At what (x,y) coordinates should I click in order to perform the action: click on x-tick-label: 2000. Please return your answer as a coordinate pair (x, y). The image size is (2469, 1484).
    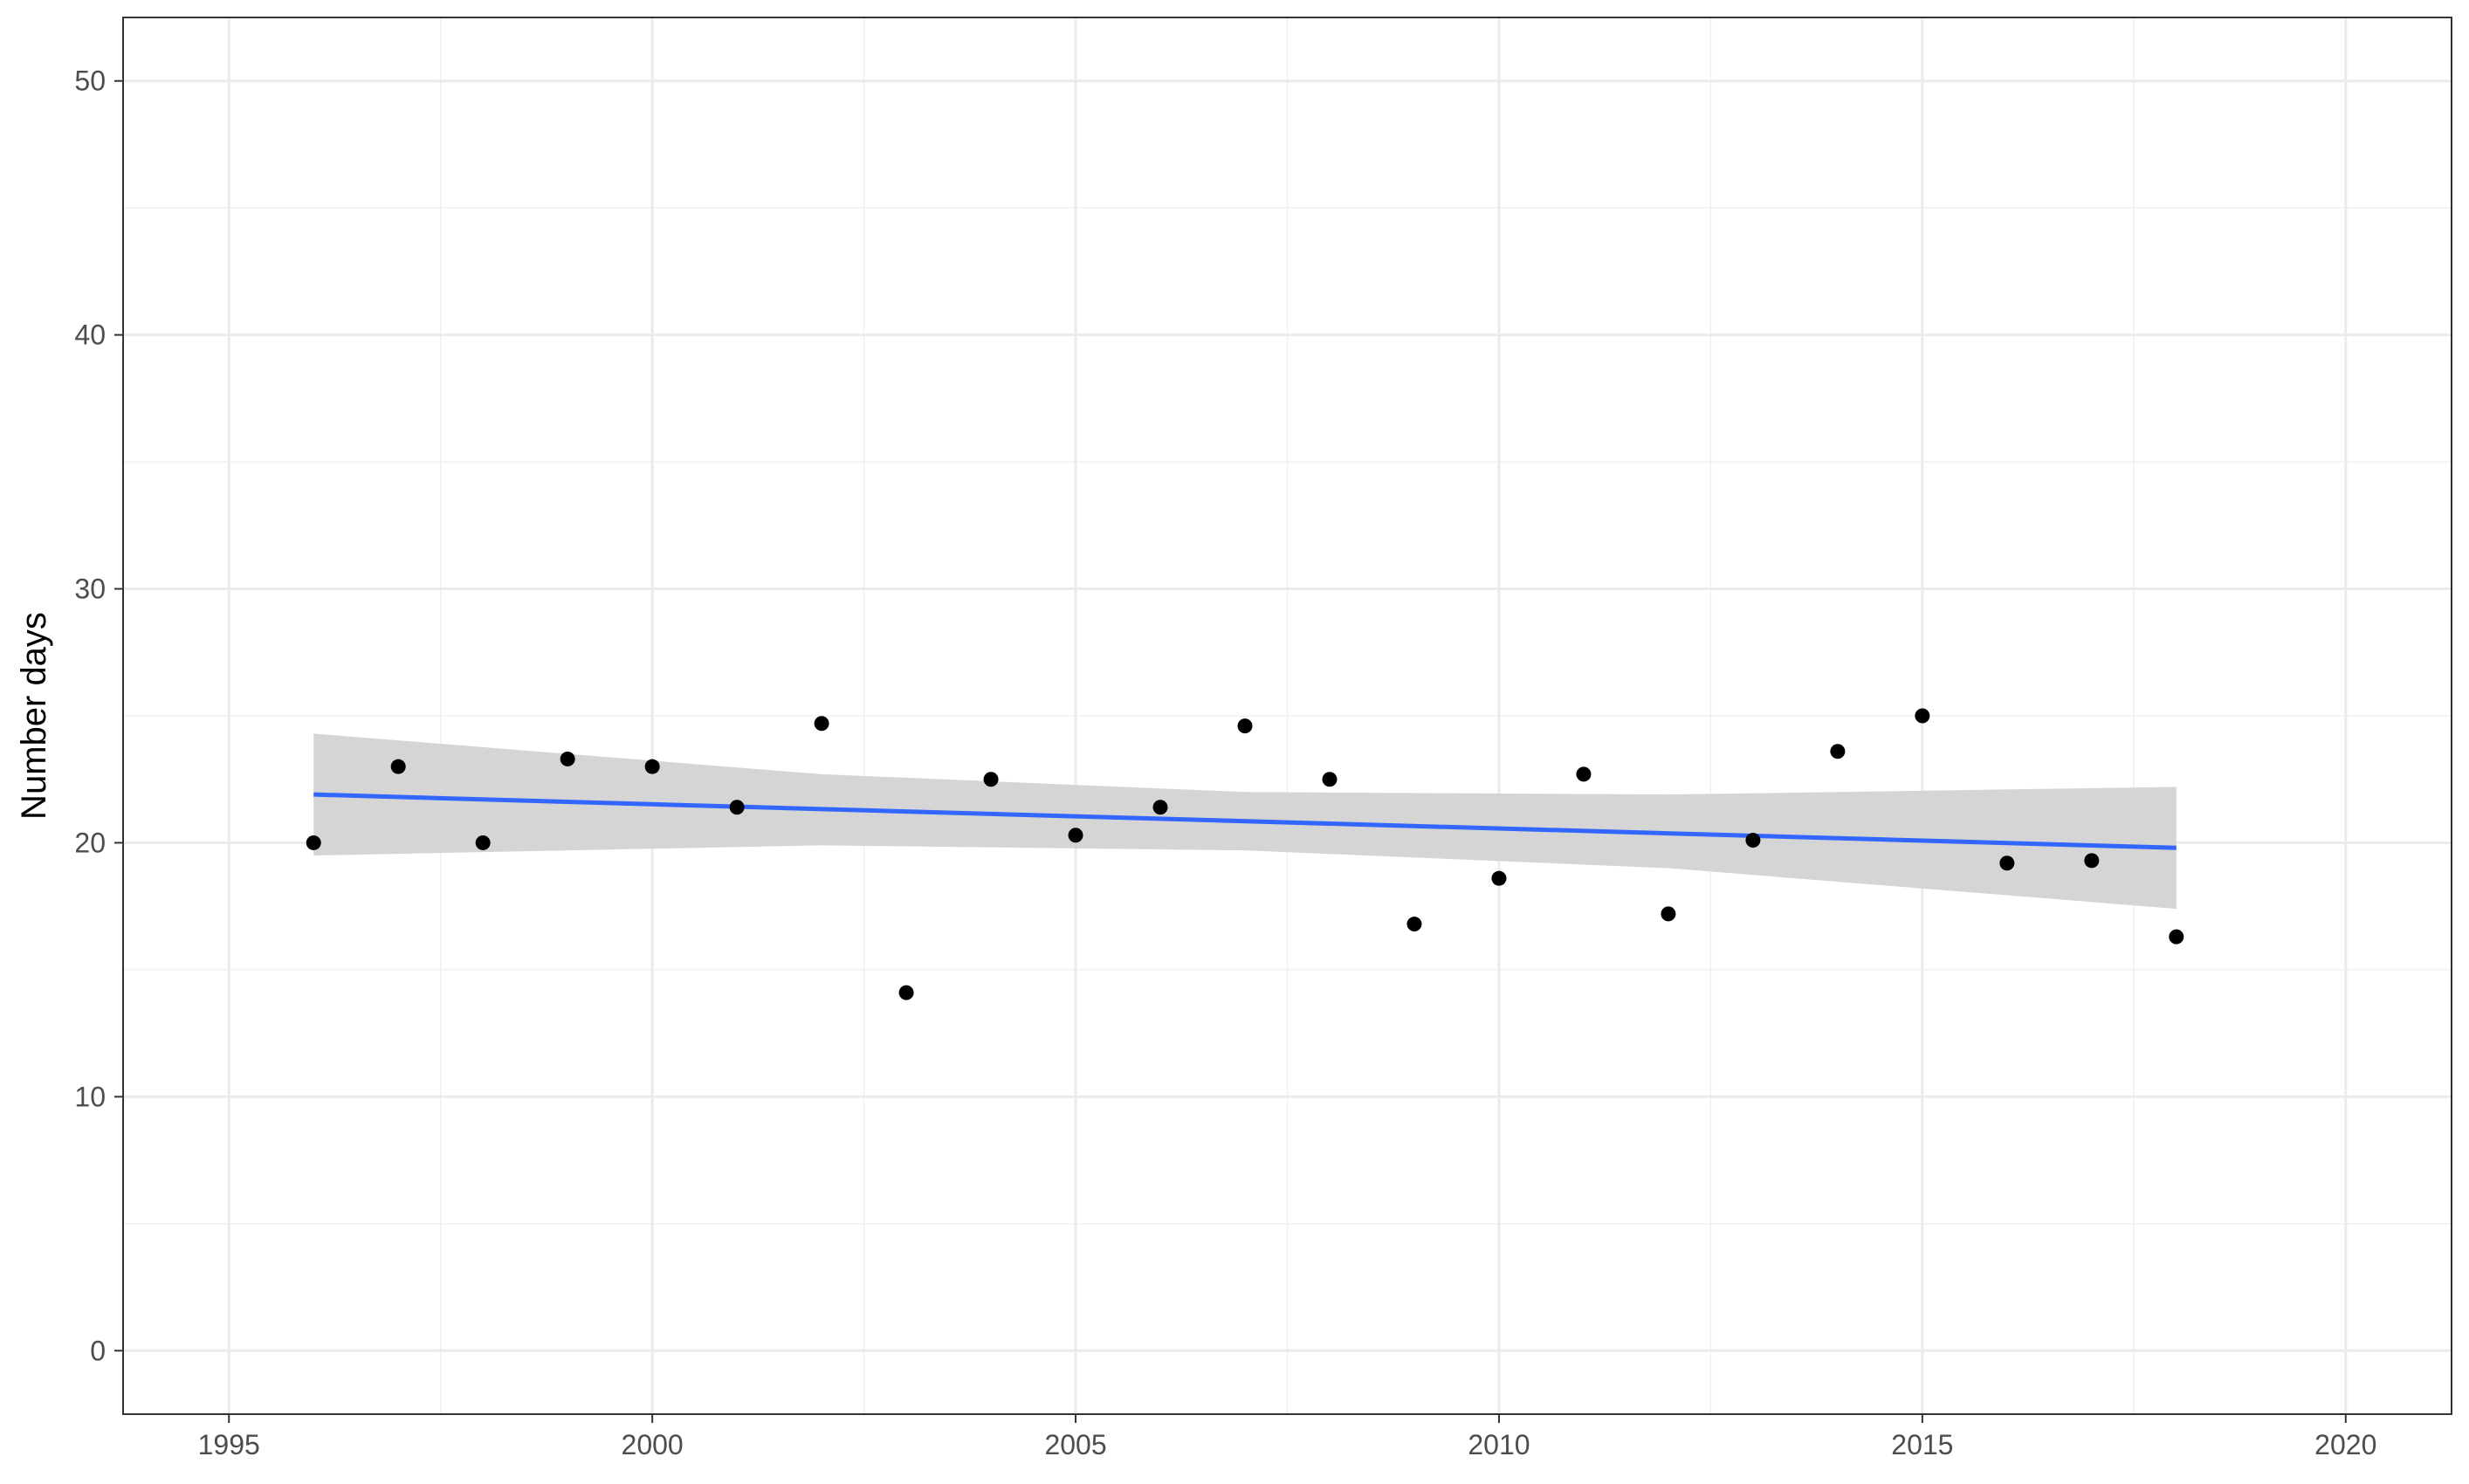
    Looking at the image, I should click on (653, 1444).